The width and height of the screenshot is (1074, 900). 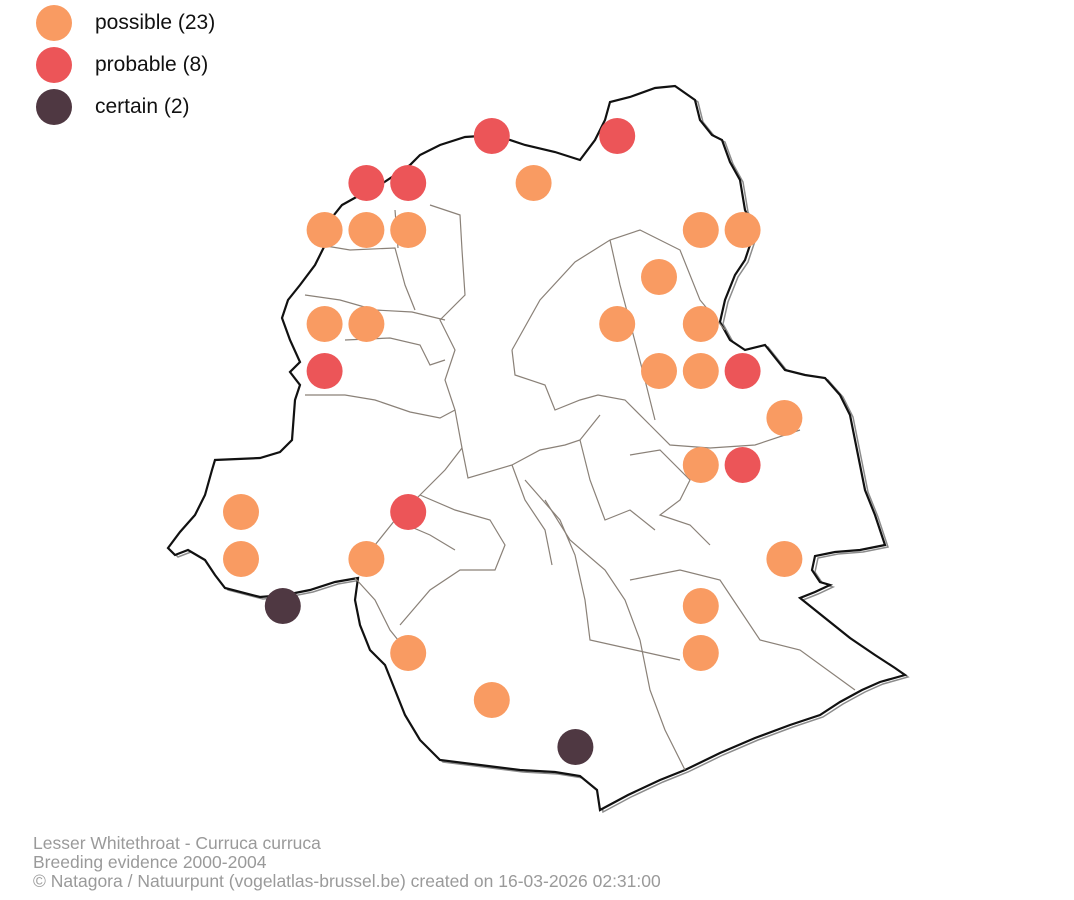 I want to click on legend: possible (23) probable (8) certain (2), so click(x=125, y=65).